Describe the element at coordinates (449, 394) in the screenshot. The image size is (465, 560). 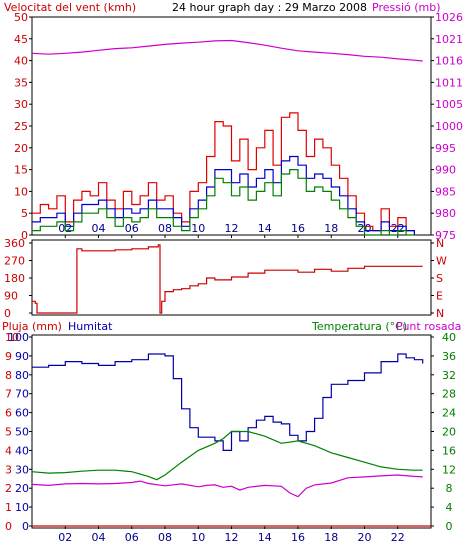
I see `temp-y-tick-label: 28` at that location.